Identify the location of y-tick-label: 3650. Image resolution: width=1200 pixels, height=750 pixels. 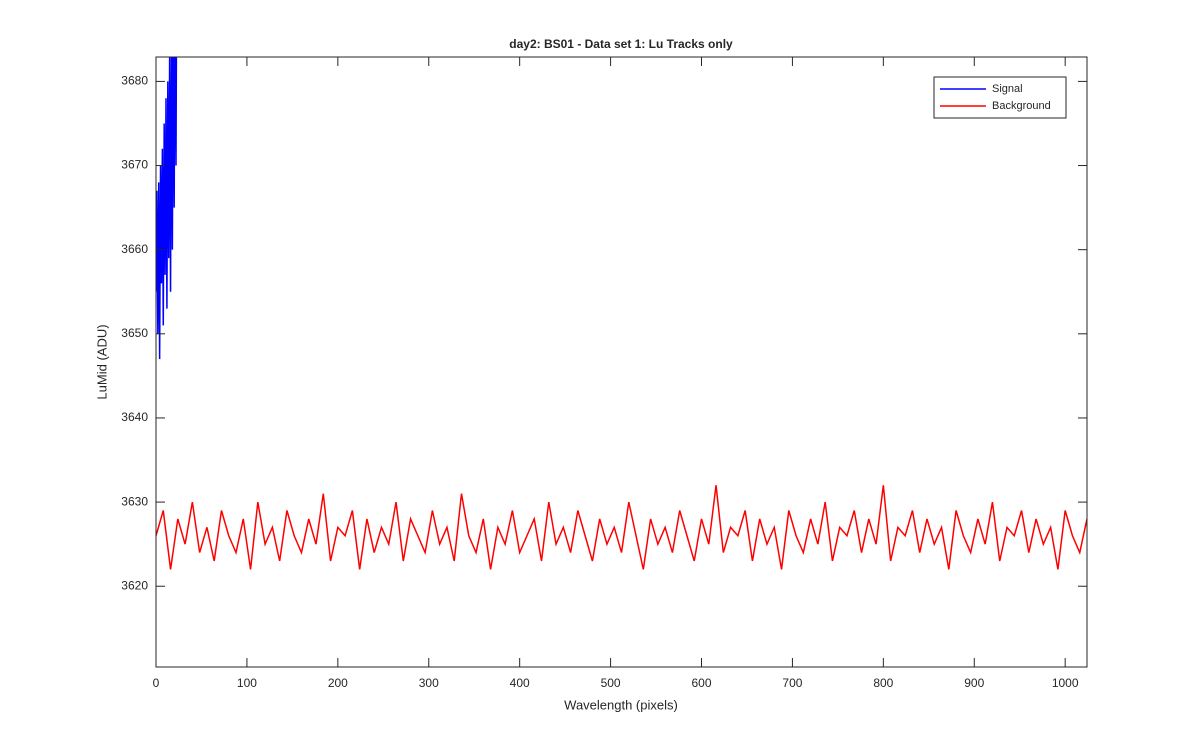
(134, 333).